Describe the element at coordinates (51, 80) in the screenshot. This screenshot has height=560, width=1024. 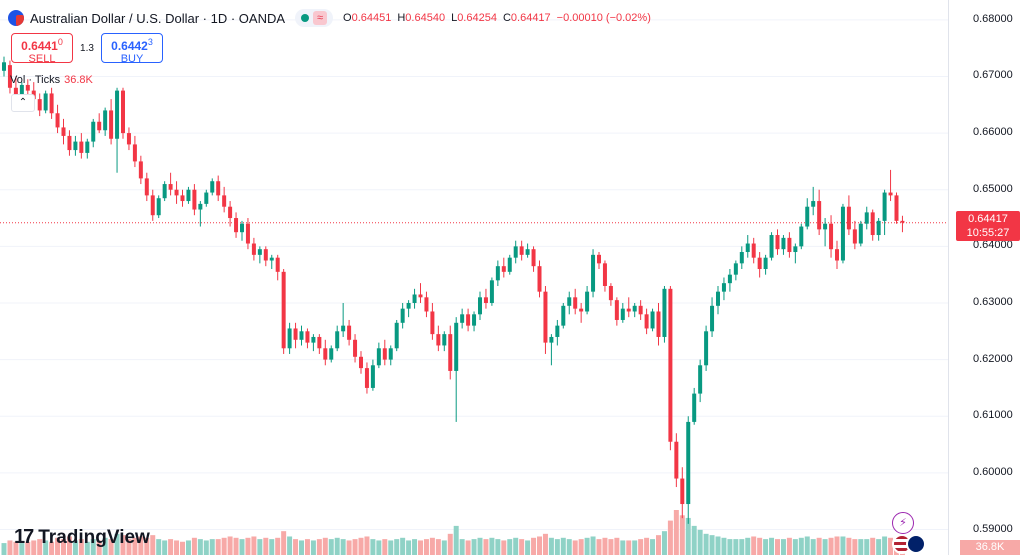
I see `volume-legend: Vol · Ticks 36.8K` at that location.